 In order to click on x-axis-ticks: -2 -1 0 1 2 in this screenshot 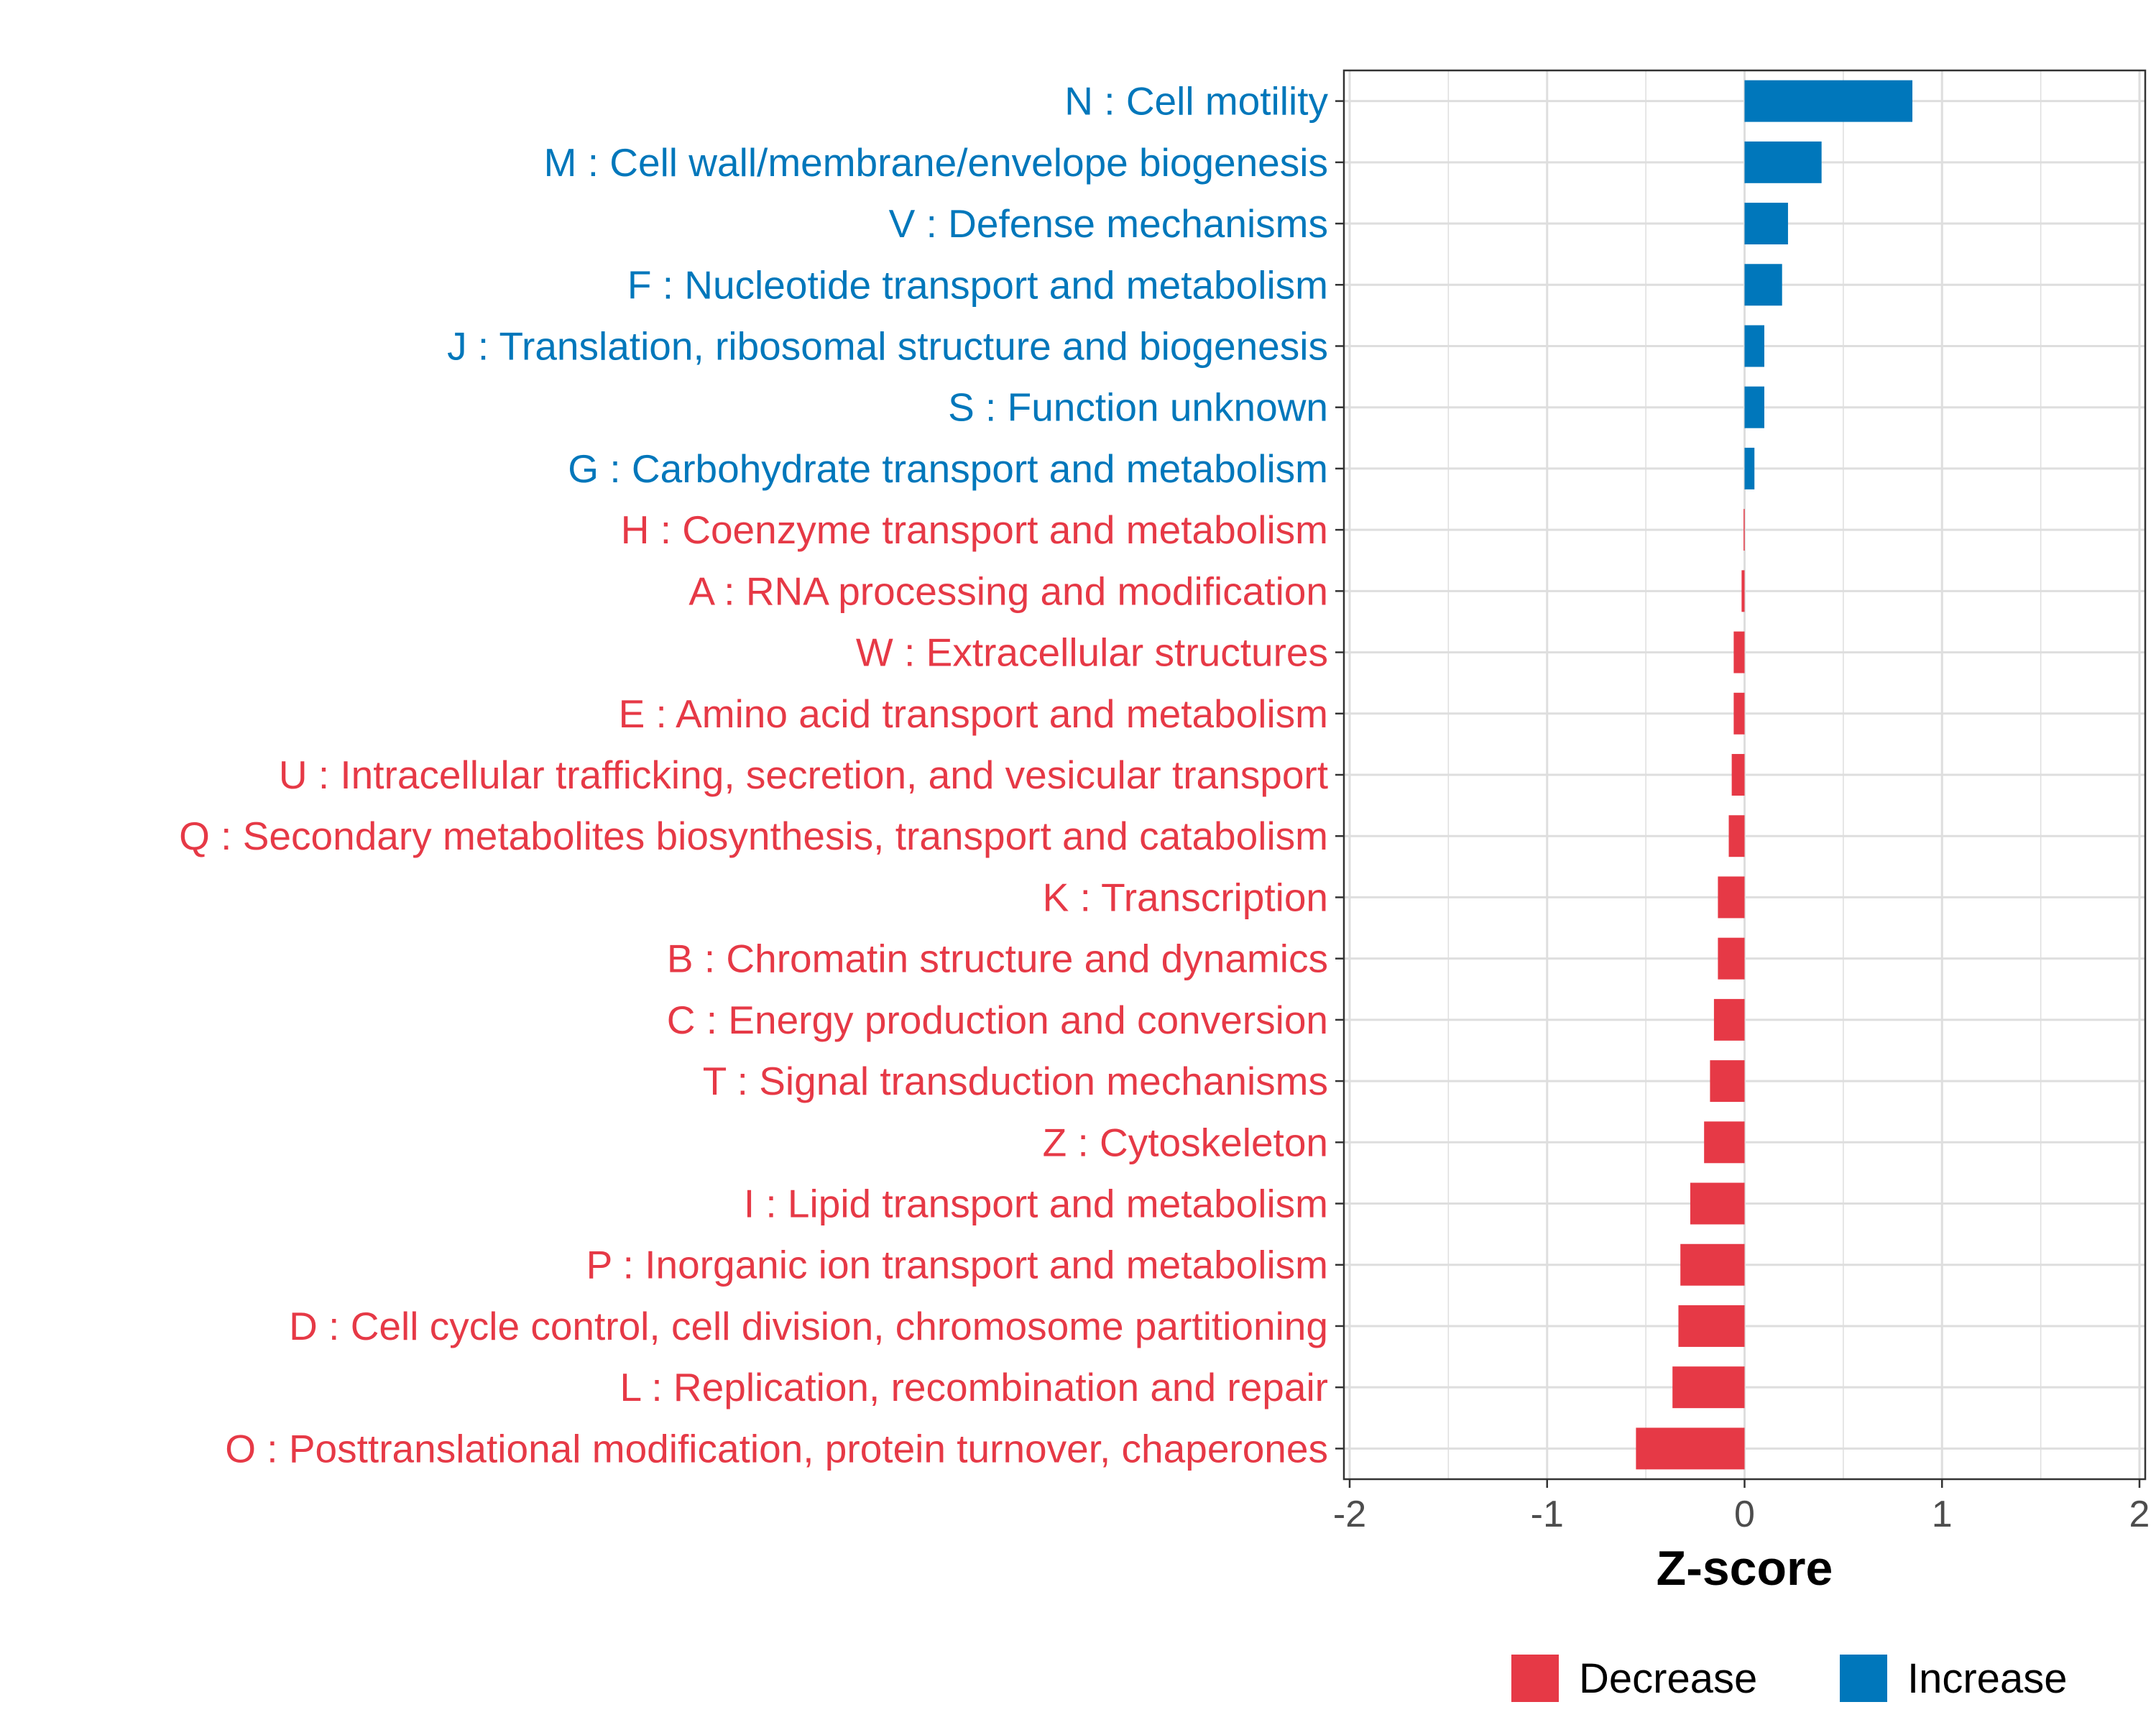, I will do `click(1741, 1507)`.